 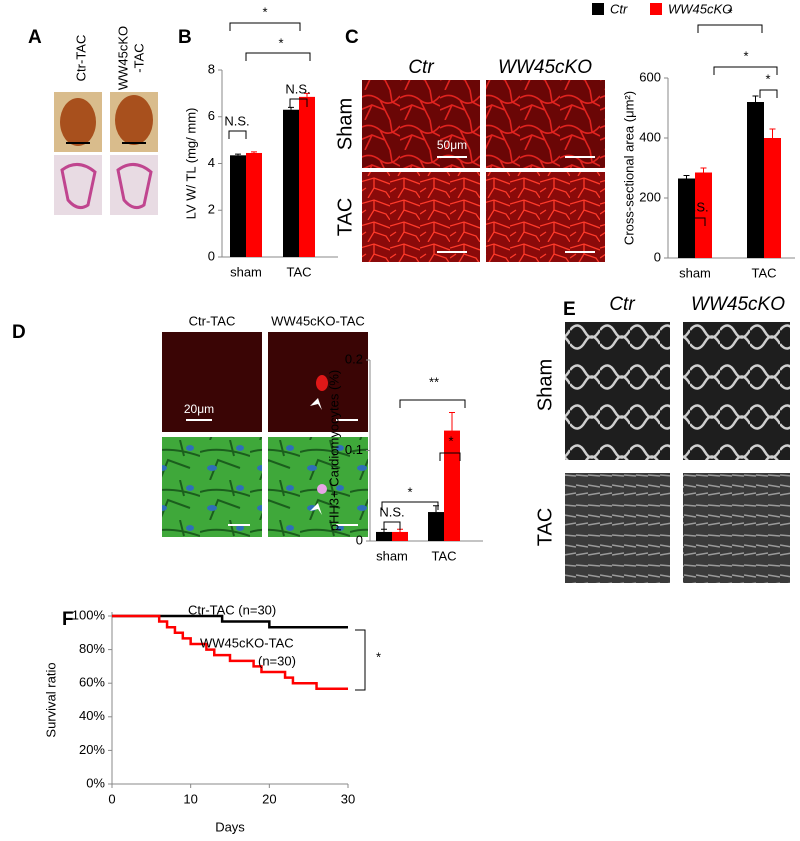 I want to click on y-tick-label: 100%, so click(x=89, y=614).